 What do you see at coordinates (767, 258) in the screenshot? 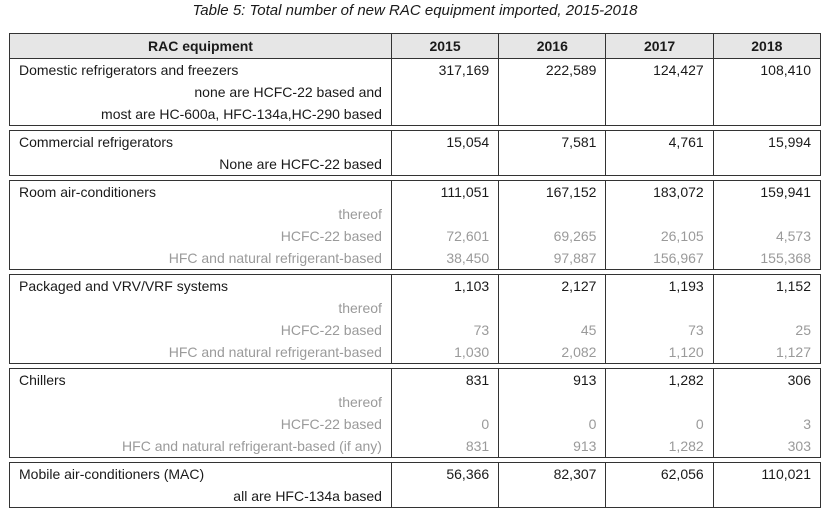
I see `value-cell-2018: 155,368` at bounding box center [767, 258].